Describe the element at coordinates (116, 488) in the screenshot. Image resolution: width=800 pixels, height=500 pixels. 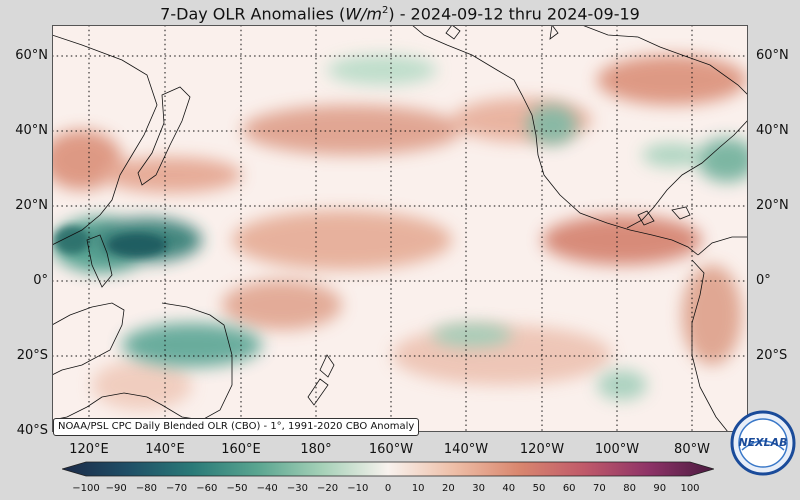
I see `colorbar-tick-label: −90` at that location.